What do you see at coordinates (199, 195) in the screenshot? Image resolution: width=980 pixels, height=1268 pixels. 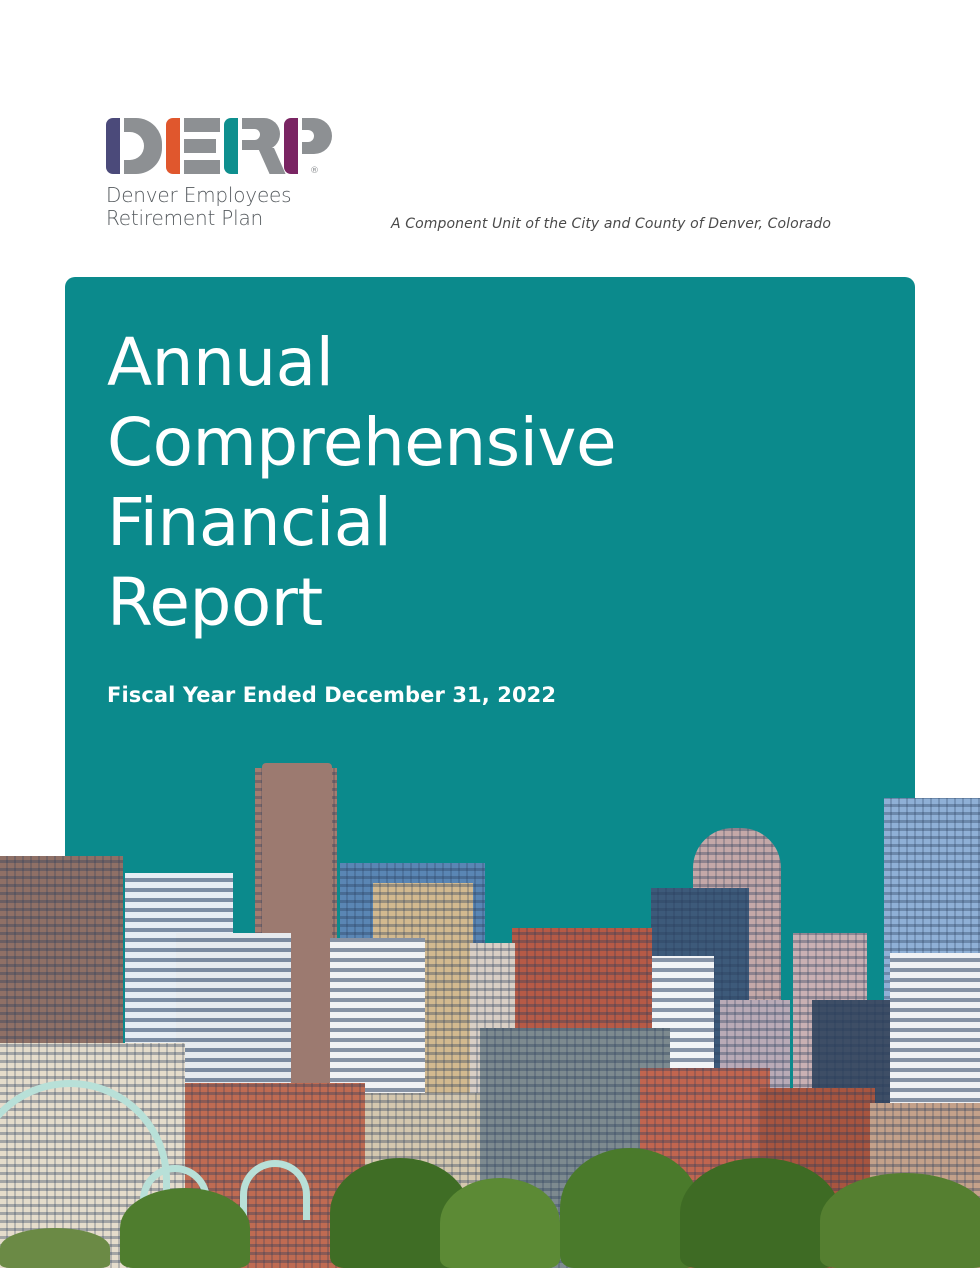 I see `logo-name-line1: Denver Employees` at bounding box center [199, 195].